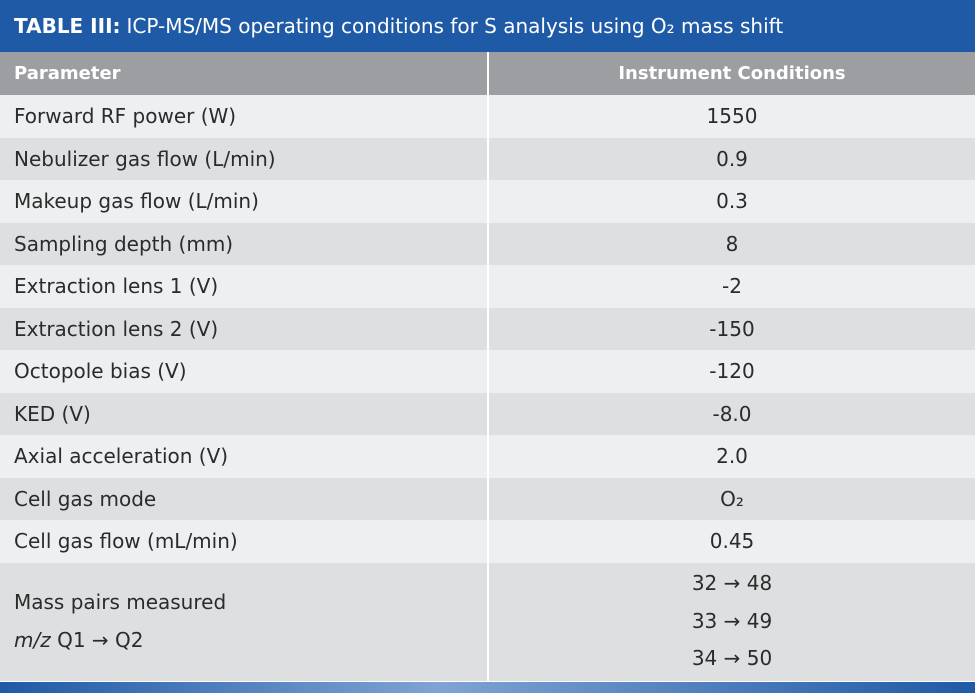  I want to click on table-row: Cell gas mode O₂, so click(487, 498).